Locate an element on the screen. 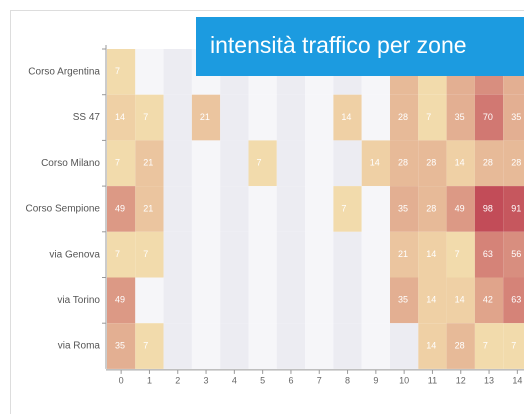 This screenshot has width=524, height=414. cell-label: 42 is located at coordinates (488, 300).